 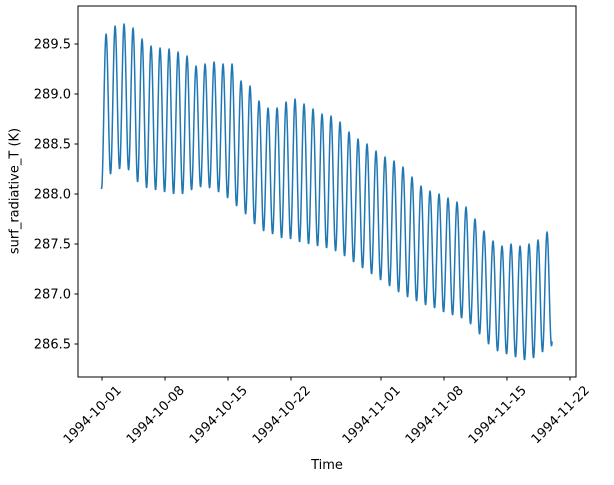 What do you see at coordinates (52, 145) in the screenshot?
I see `y-tick-label: 288.5` at bounding box center [52, 145].